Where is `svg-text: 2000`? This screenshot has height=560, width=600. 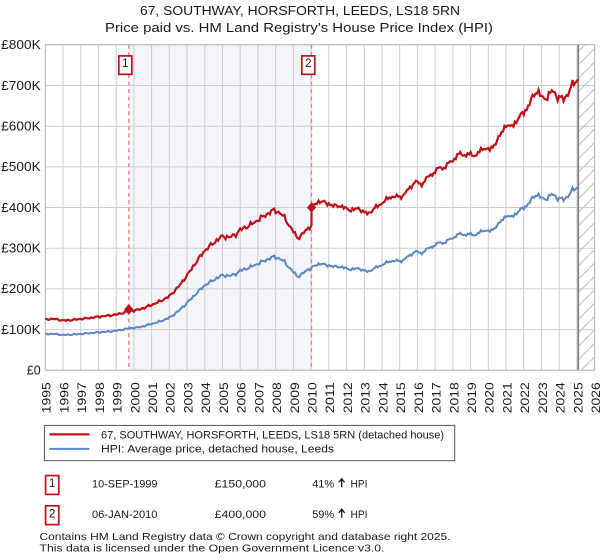
svg-text: 2000 is located at coordinates (135, 397).